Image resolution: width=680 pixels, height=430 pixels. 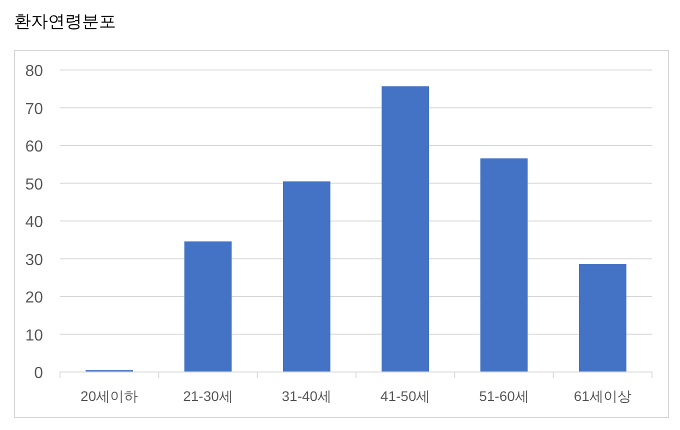 I want to click on y-tick-label: 20, so click(x=34, y=298).